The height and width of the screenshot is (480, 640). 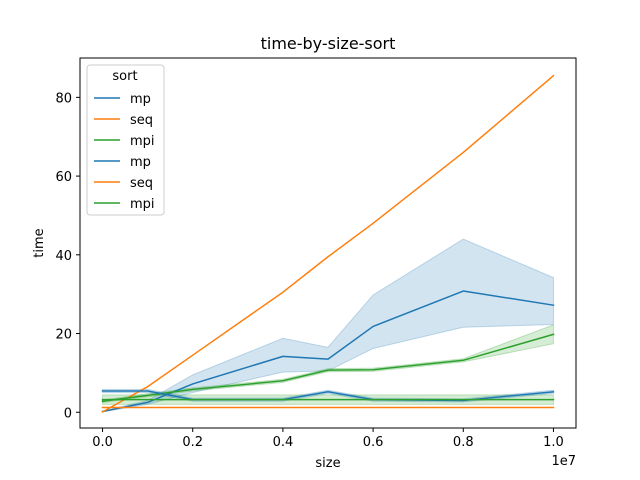 What do you see at coordinates (124, 152) in the screenshot?
I see `legend-items: mp seq mpi mp seq mpi` at bounding box center [124, 152].